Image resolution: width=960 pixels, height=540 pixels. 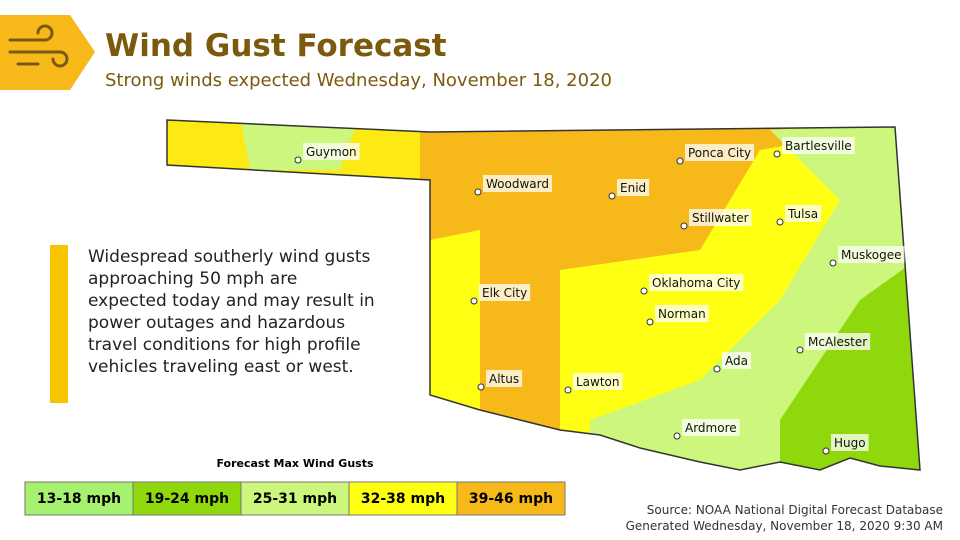 I want to click on city-marker: Altus, so click(x=500, y=380).